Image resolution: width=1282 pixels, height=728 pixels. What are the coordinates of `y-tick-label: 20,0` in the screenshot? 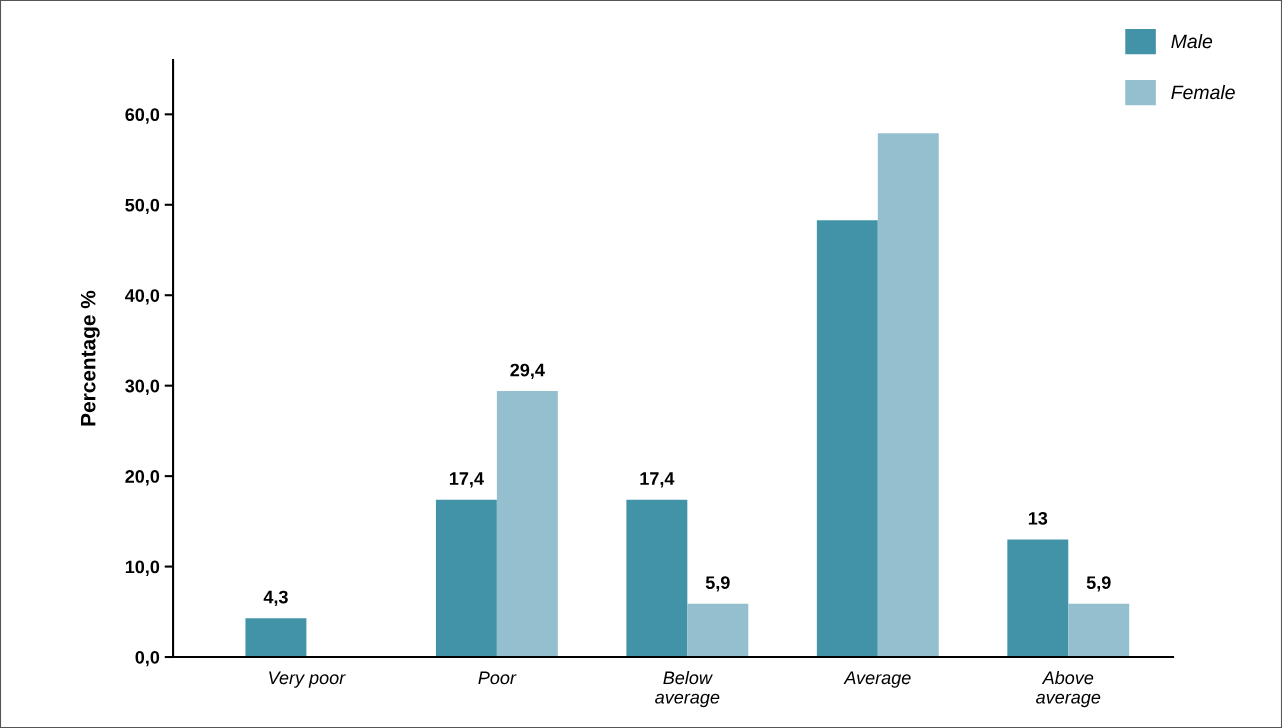 It's located at (142, 478).